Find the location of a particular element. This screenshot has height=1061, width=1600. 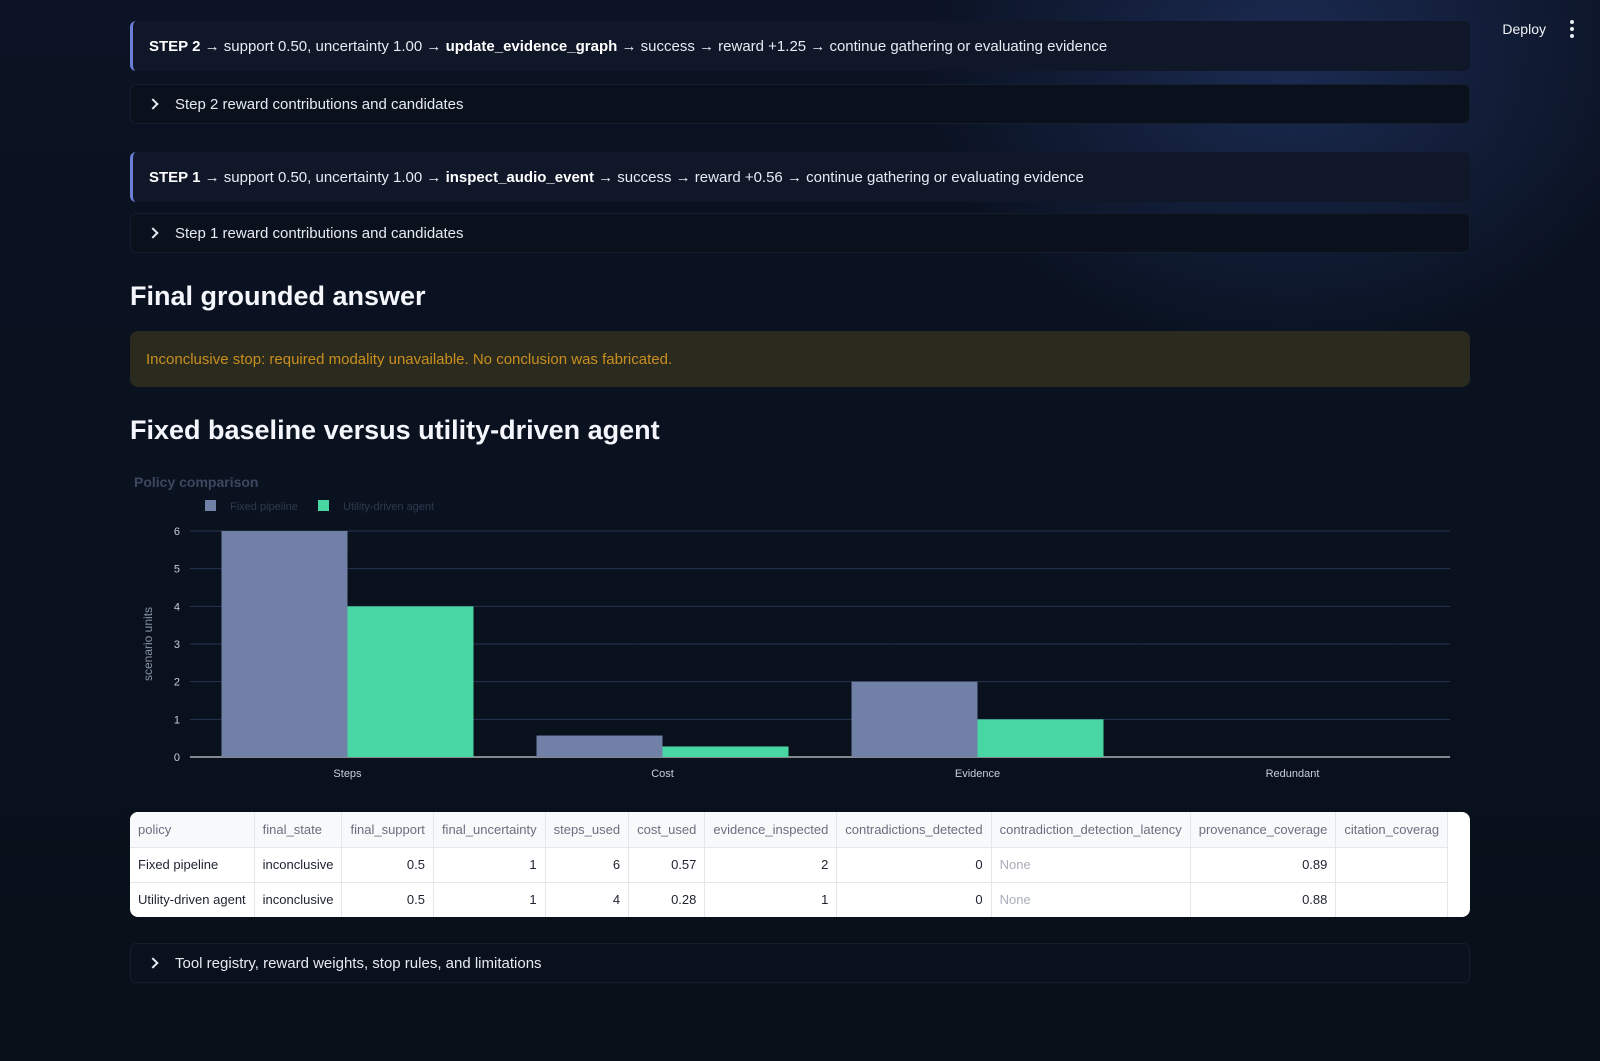

column-header: evidence_inspected is located at coordinates (771, 830).